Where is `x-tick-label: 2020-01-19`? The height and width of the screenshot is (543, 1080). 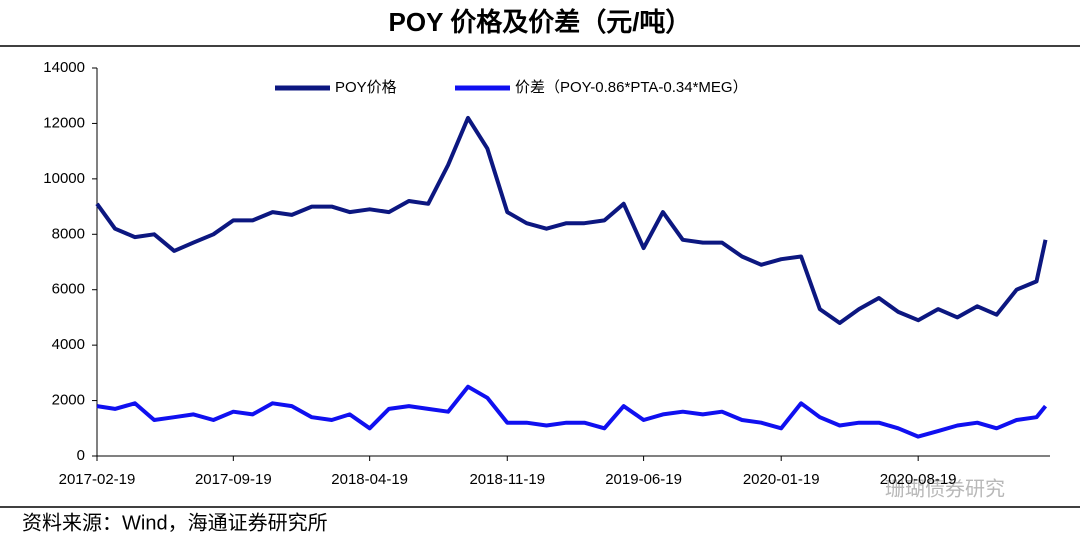 x-tick-label: 2020-01-19 is located at coordinates (781, 479).